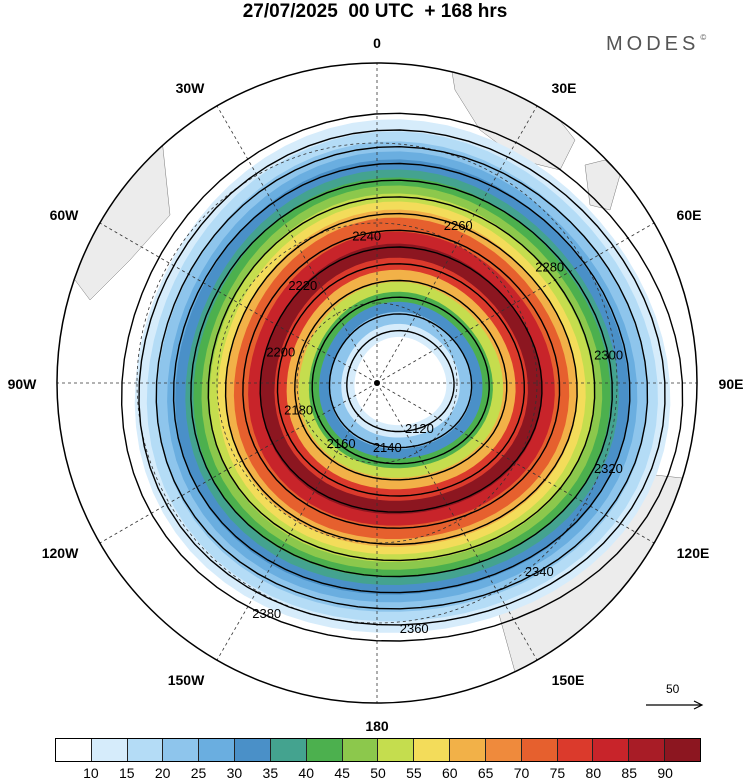 The width and height of the screenshot is (750, 782). What do you see at coordinates (675, 705) in the screenshot?
I see `reference-vector-arrow-icon` at bounding box center [675, 705].